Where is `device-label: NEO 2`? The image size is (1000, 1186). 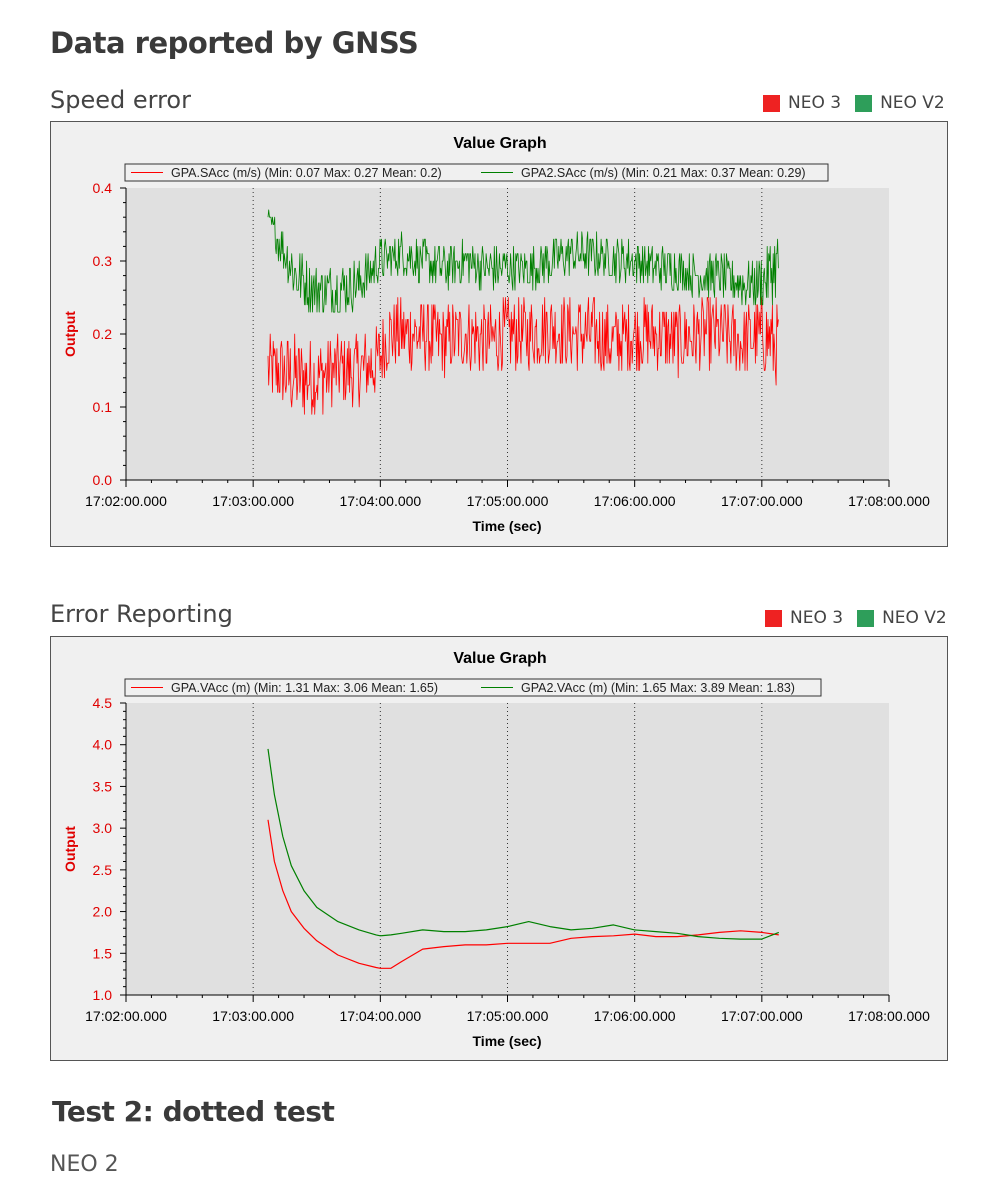 device-label: NEO 2 is located at coordinates (84, 1164).